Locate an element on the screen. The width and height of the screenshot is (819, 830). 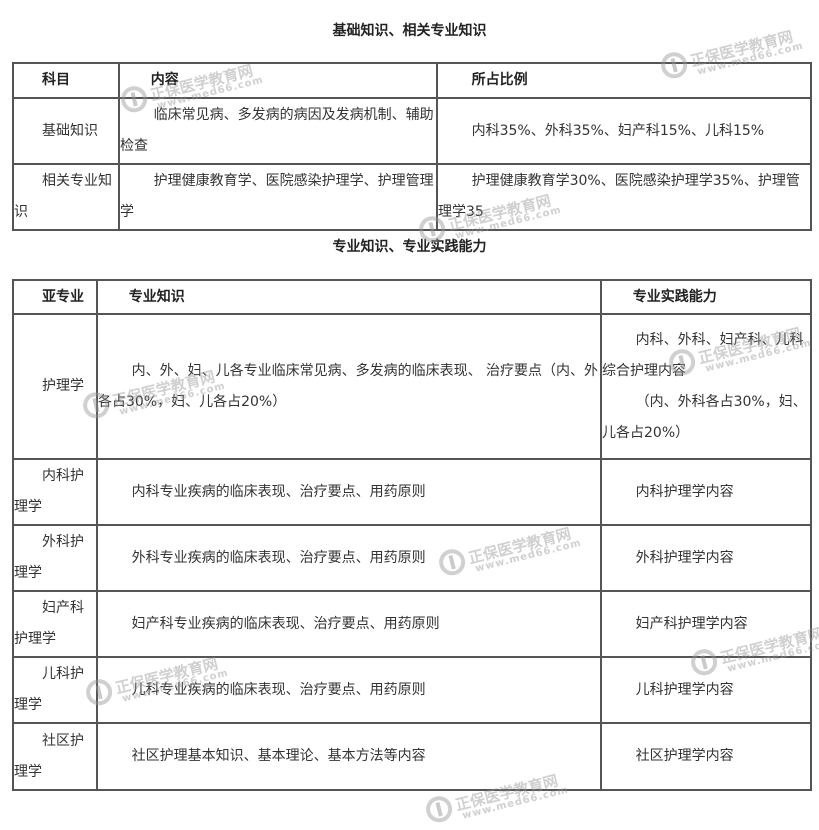
table-header-row: 亚专业 专业知识 专业实践能力 is located at coordinates (412, 297).